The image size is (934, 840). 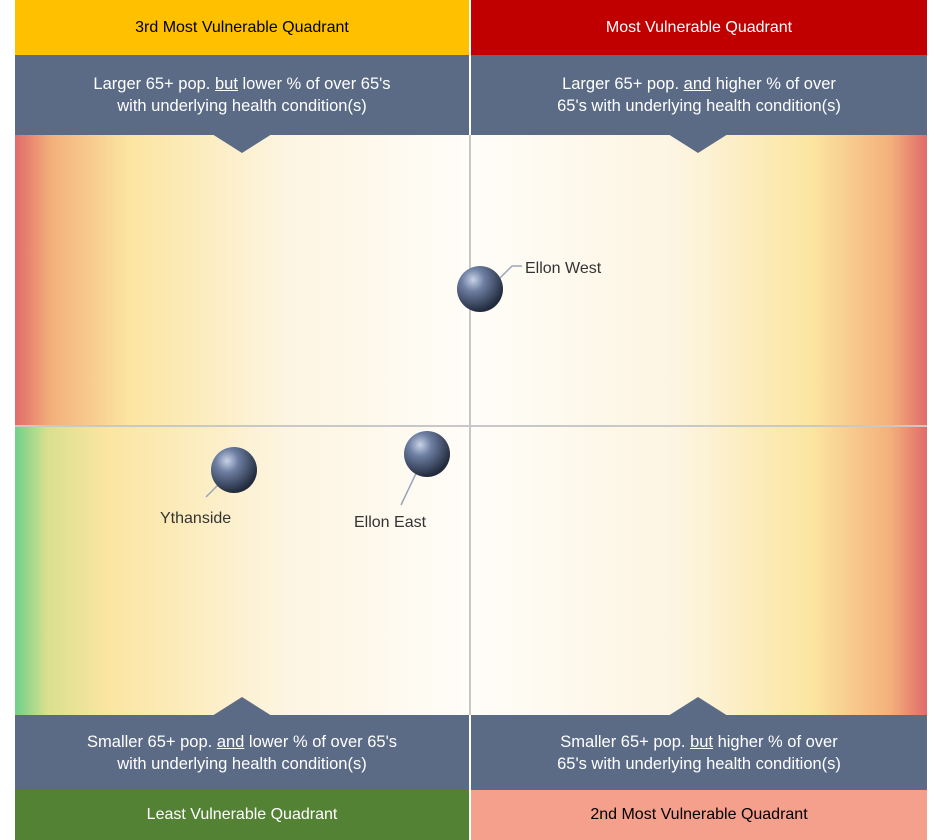 I want to click on description-line: Smaller 65+ pop. but higher % of over, so click(x=699, y=742).